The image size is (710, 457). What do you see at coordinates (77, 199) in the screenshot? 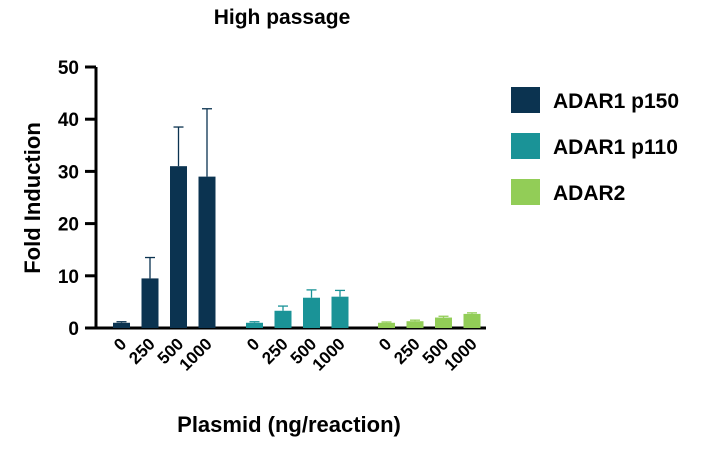
I see `y-axis-ticks: 0 10 20 30 40 50` at bounding box center [77, 199].